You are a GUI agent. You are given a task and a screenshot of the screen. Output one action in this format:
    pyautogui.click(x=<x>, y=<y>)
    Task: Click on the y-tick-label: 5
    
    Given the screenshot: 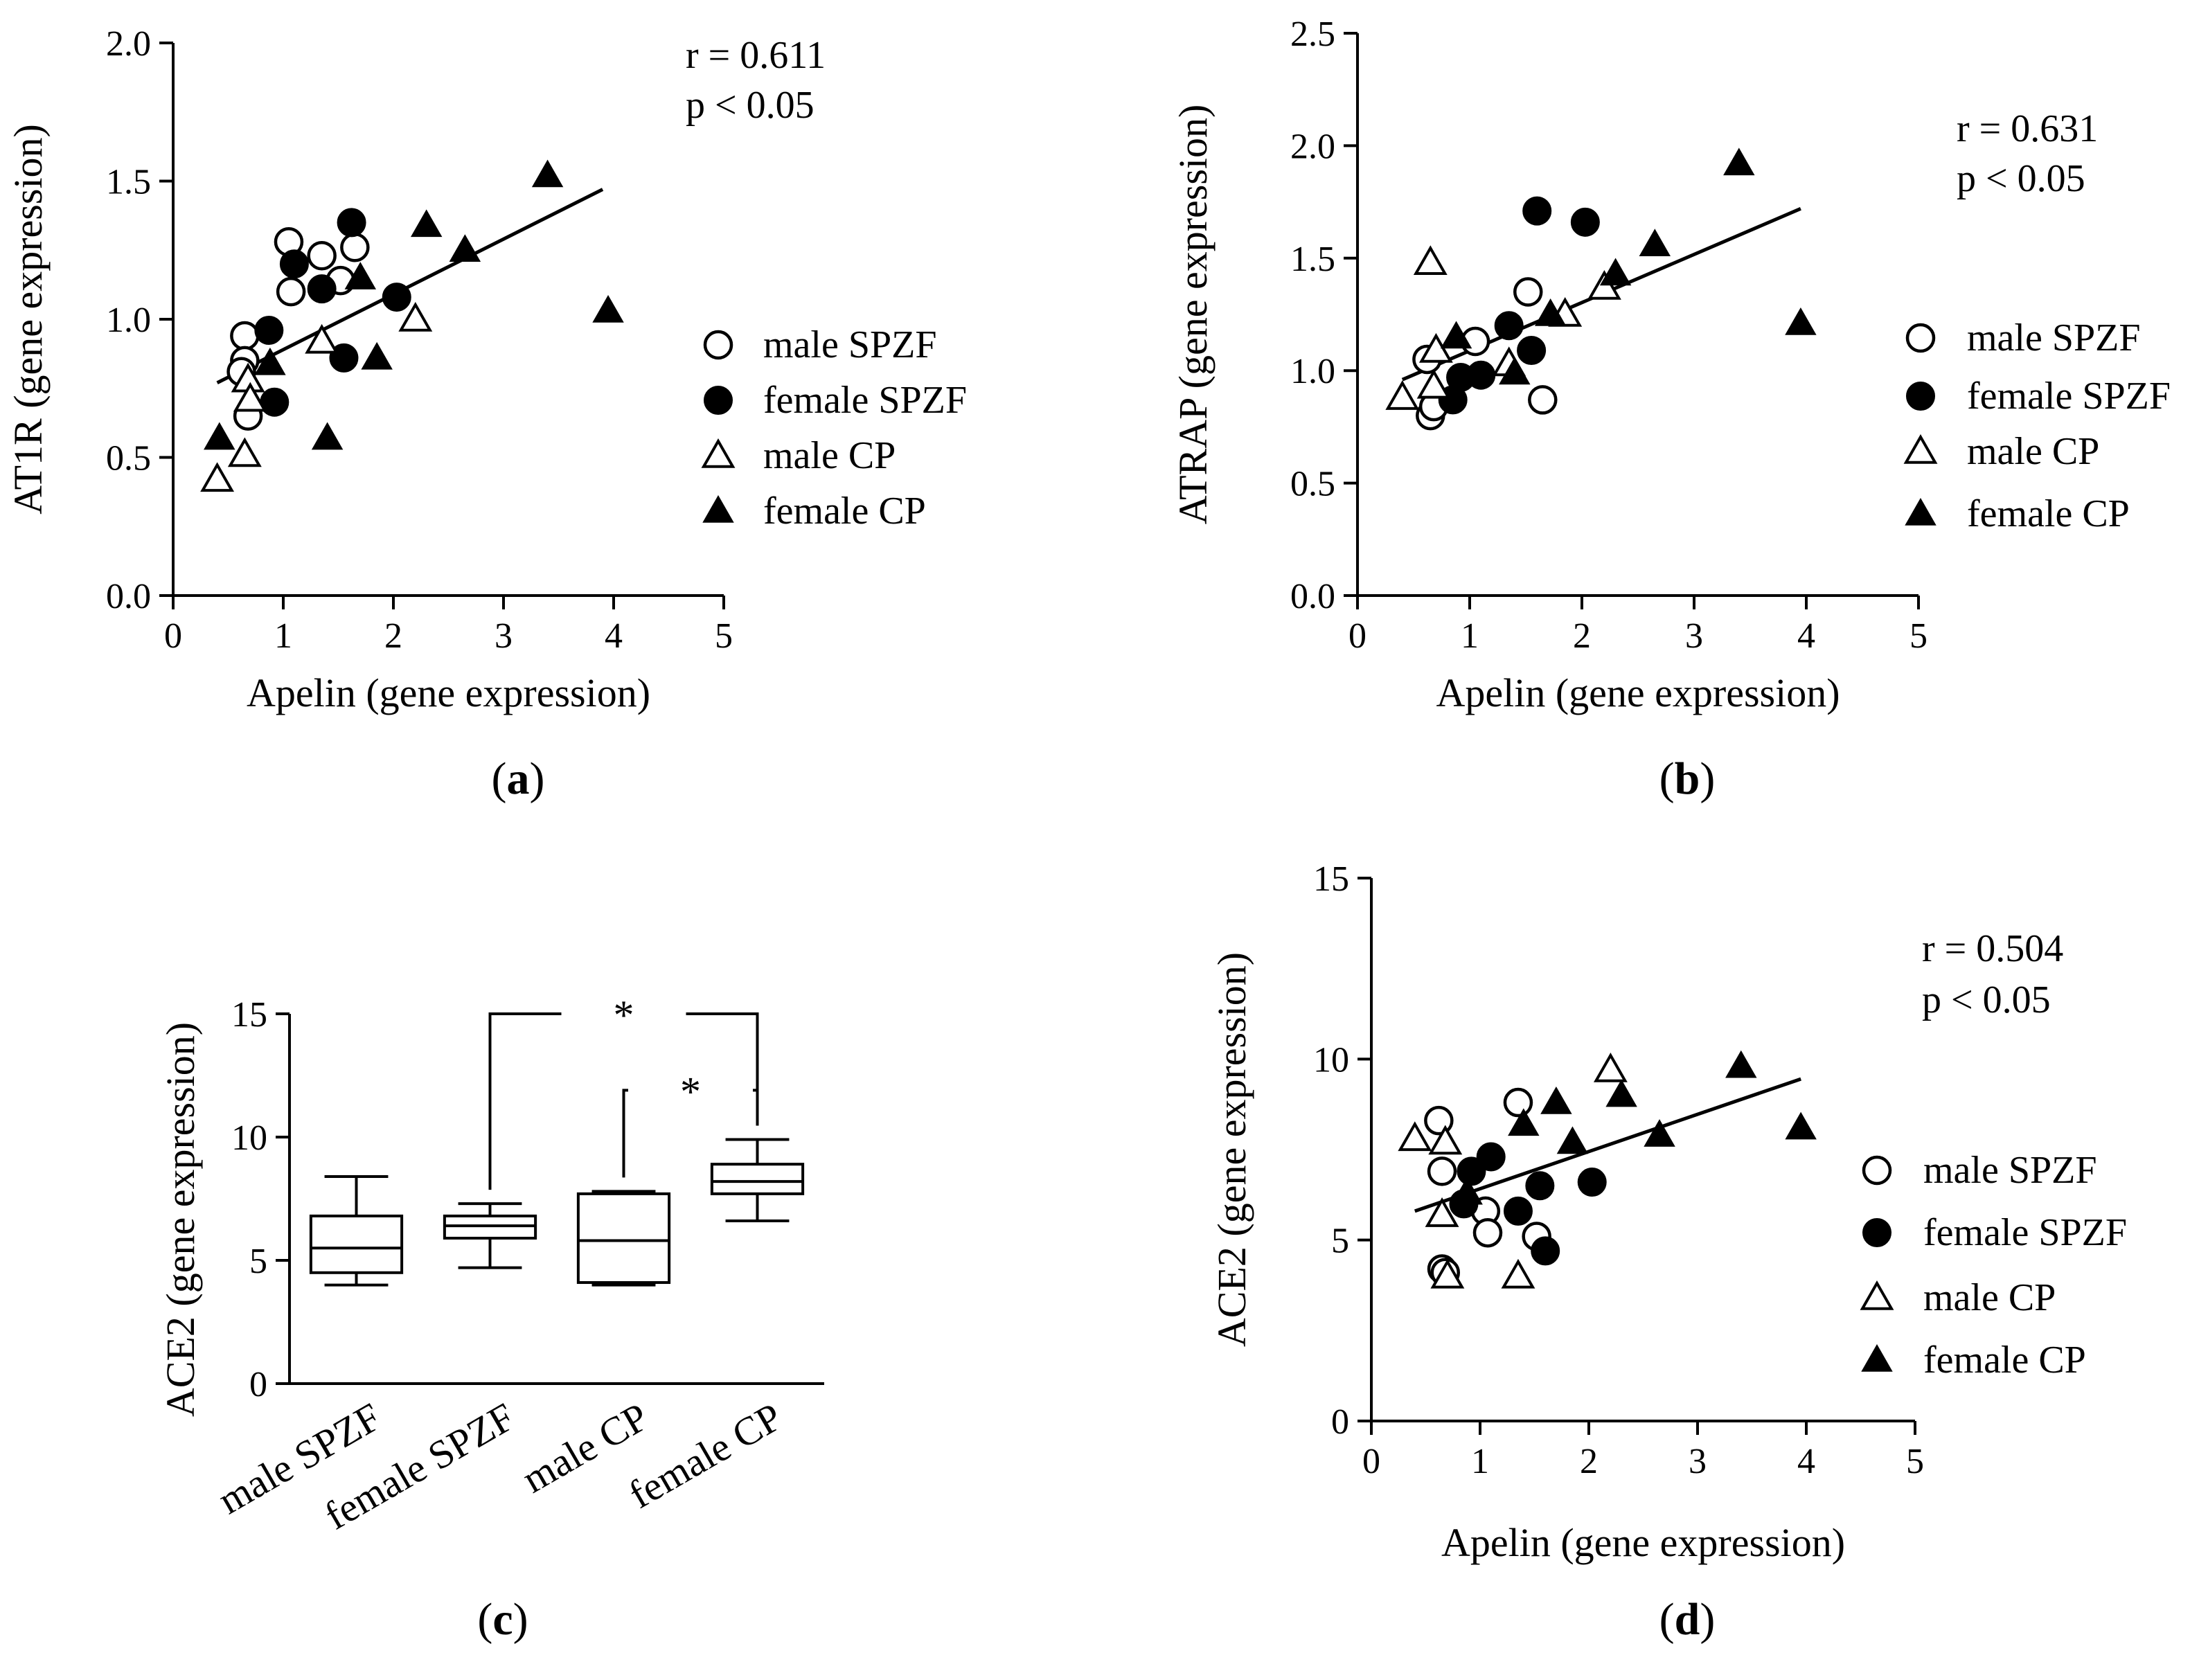 What is the action you would take?
    pyautogui.click(x=258, y=1261)
    